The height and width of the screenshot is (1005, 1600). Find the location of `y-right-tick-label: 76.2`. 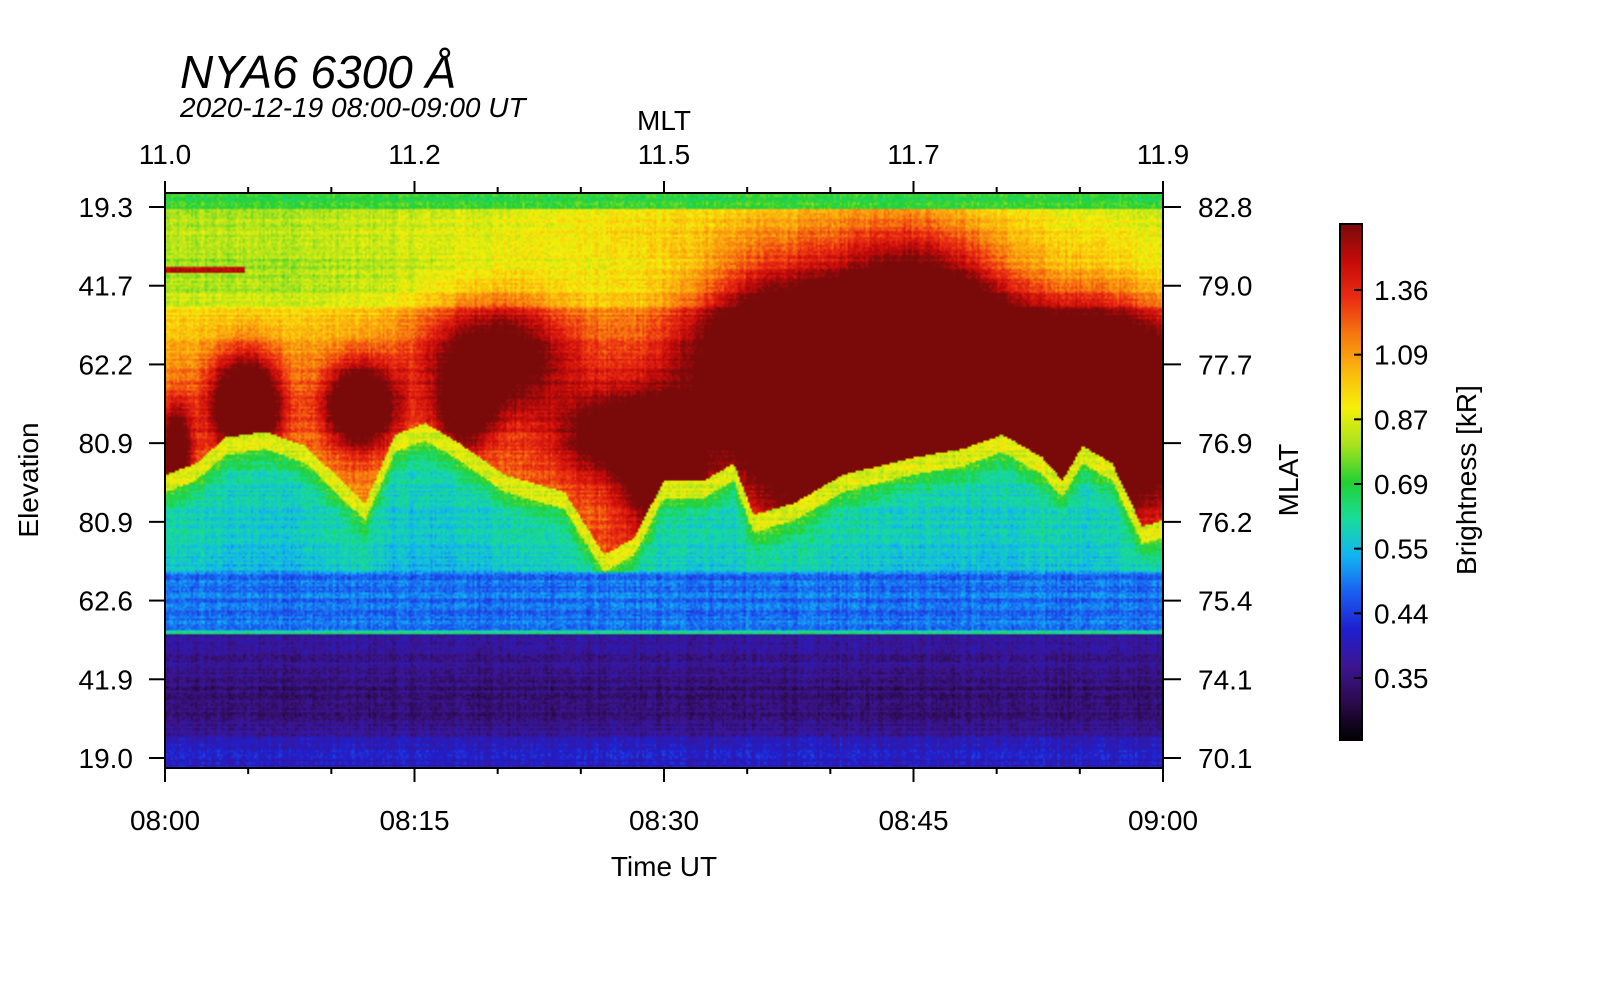

y-right-tick-label: 76.2 is located at coordinates (1225, 522).